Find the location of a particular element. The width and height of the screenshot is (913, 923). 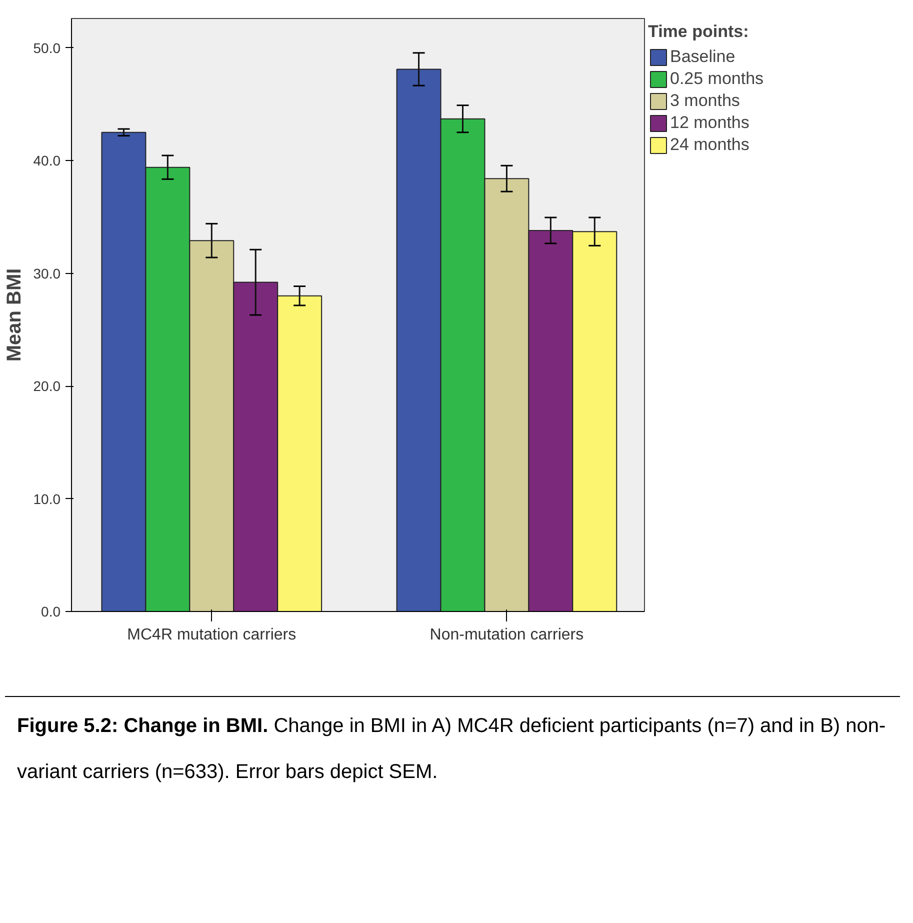

y-tick-label: 30.0 is located at coordinates (47, 273).